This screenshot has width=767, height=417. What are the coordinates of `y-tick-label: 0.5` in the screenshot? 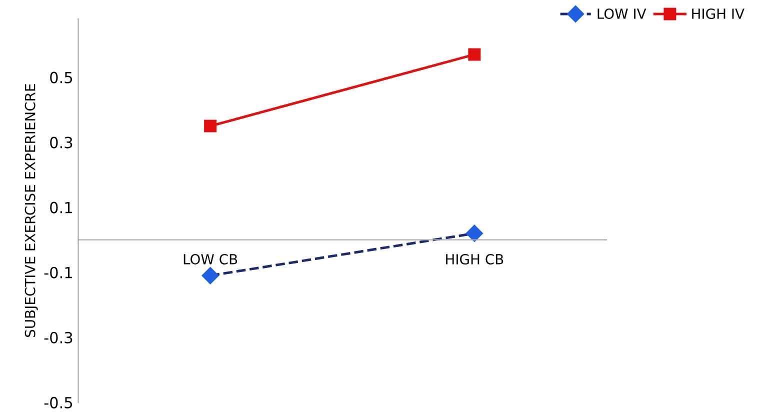 It's located at (61, 78).